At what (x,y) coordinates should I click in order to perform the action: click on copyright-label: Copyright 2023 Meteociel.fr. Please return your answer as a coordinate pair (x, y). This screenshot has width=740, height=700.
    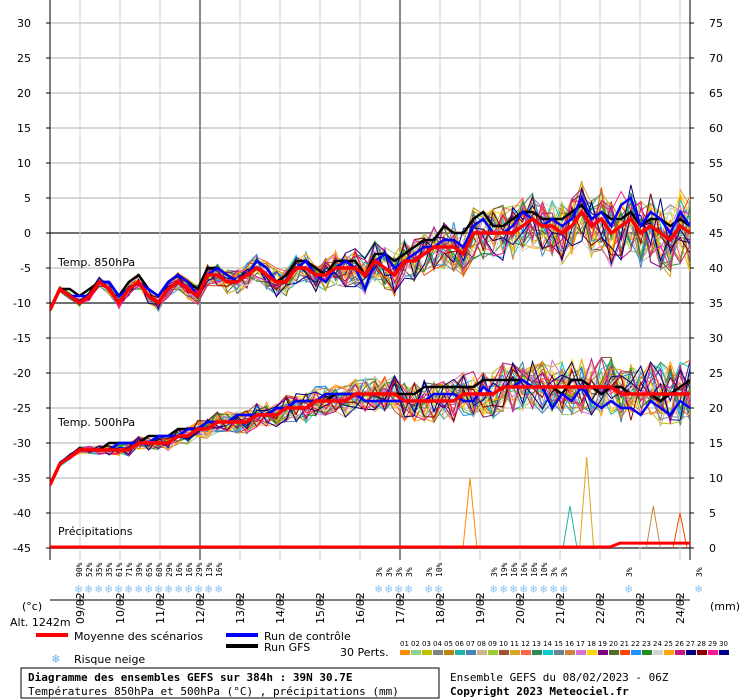
    Looking at the image, I should click on (539, 691).